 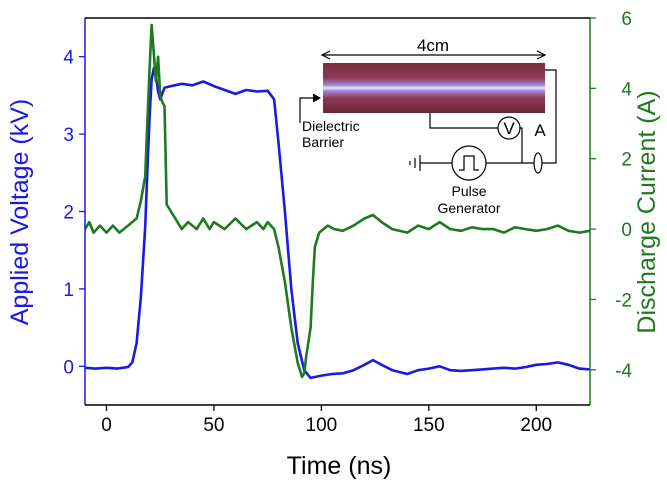 I want to click on x-tick-label: 200, so click(x=536, y=425).